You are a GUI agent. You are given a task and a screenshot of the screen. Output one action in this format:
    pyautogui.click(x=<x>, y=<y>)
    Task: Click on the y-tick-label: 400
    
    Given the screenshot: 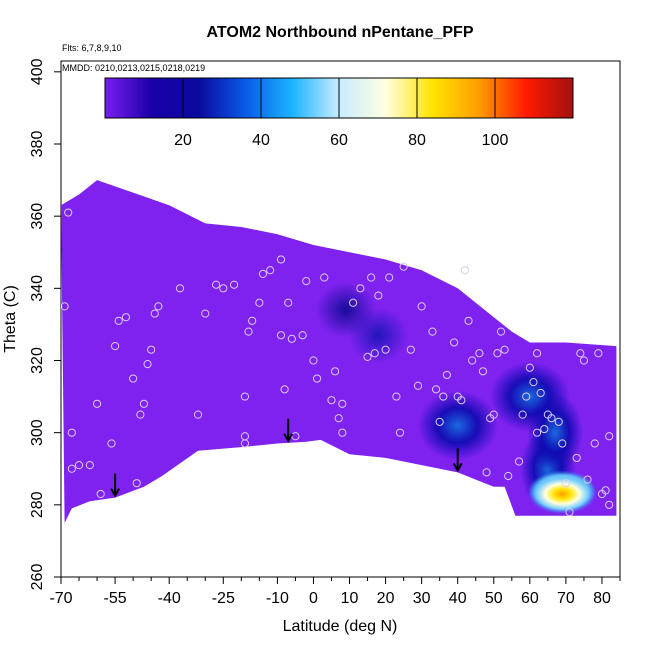 What is the action you would take?
    pyautogui.click(x=37, y=71)
    